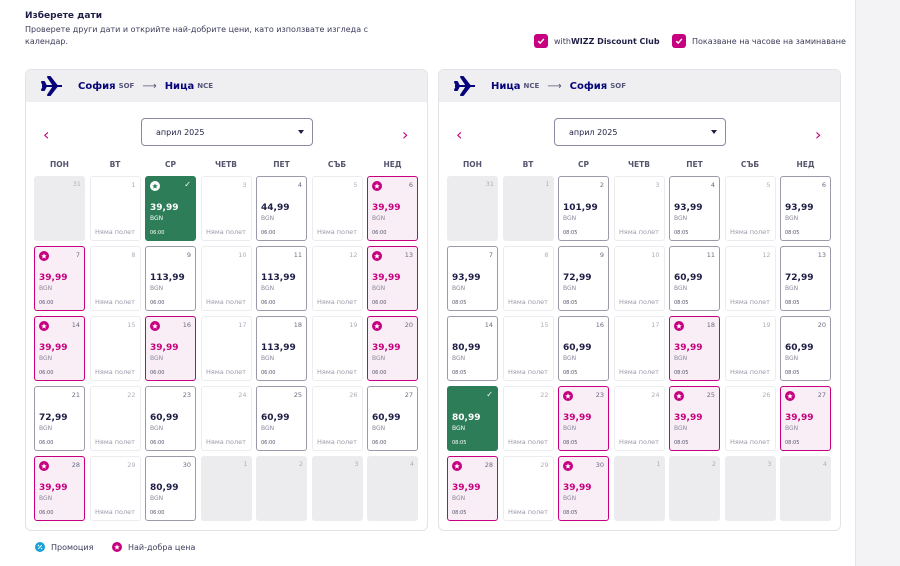 The image size is (900, 566). Describe the element at coordinates (694, 278) in the screenshot. I see `day-cell: 11 60,99 BGN 08:05` at that location.